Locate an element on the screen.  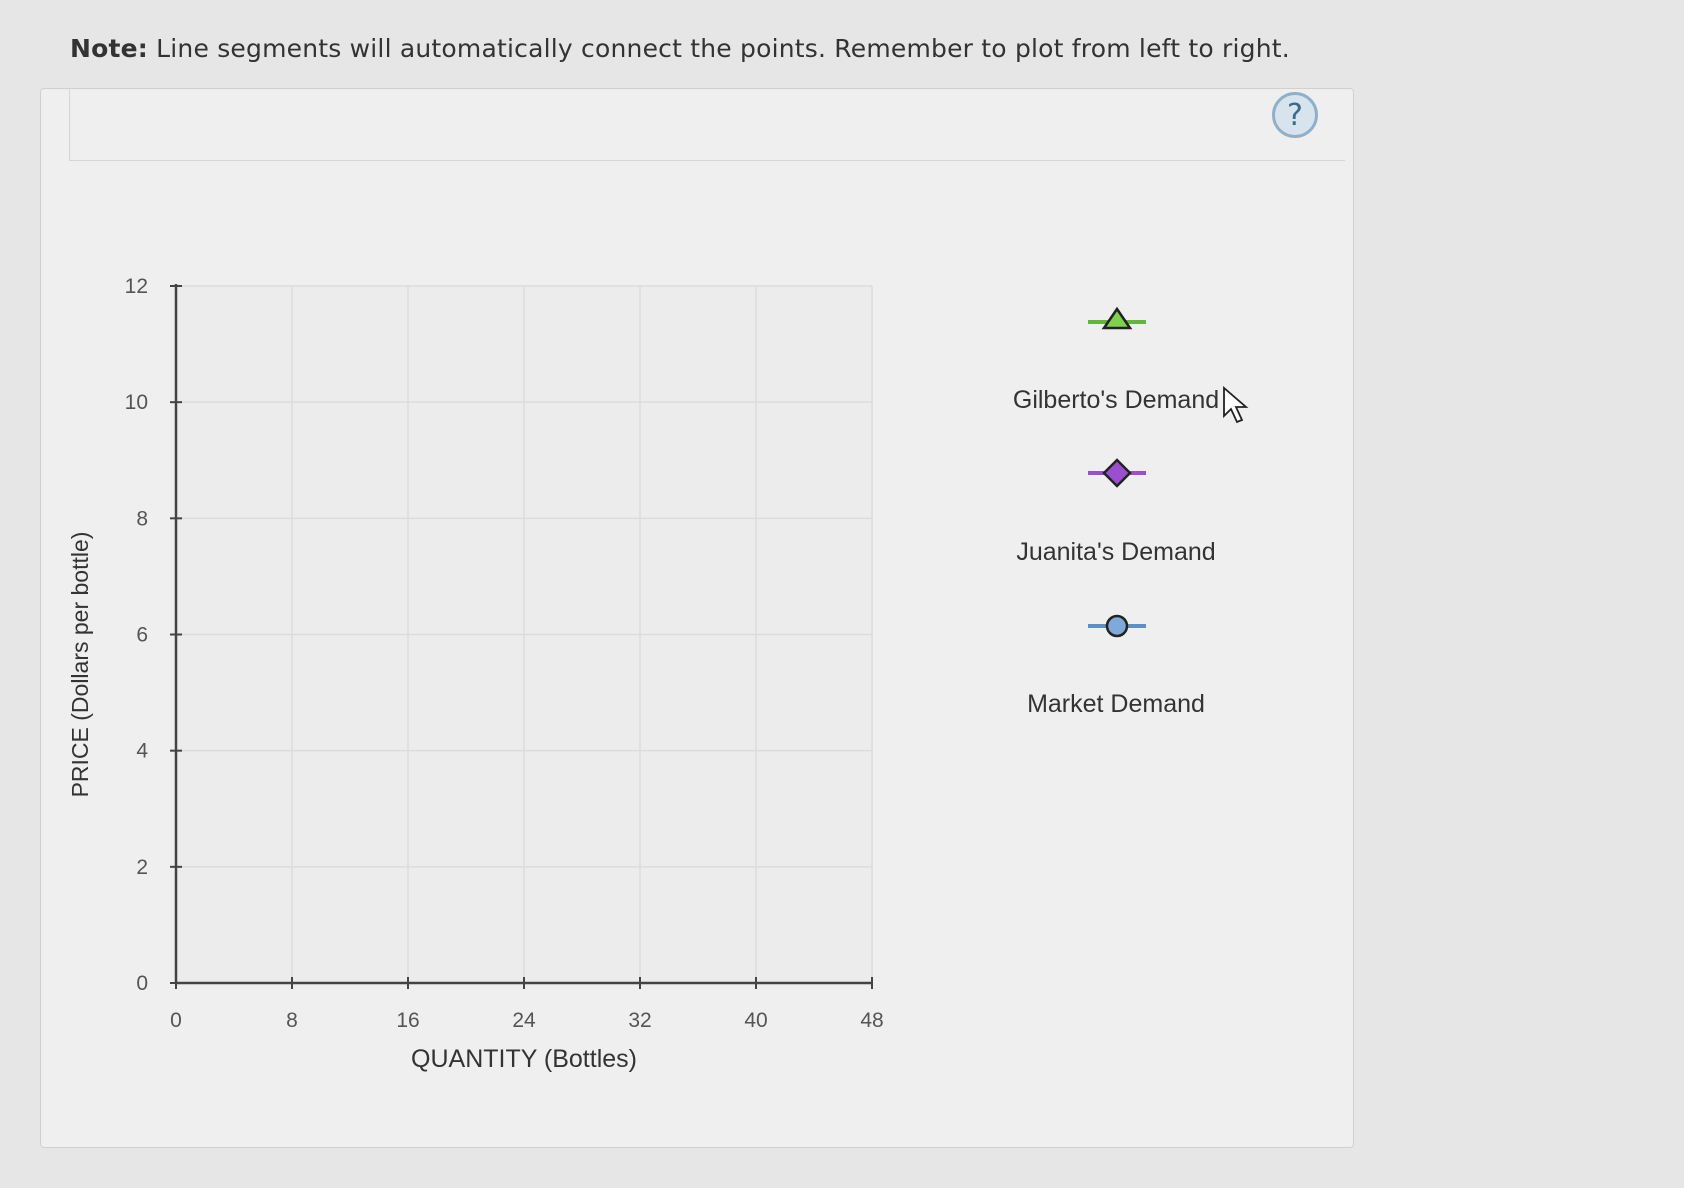
x-tick-label: 48 is located at coordinates (871, 1020).